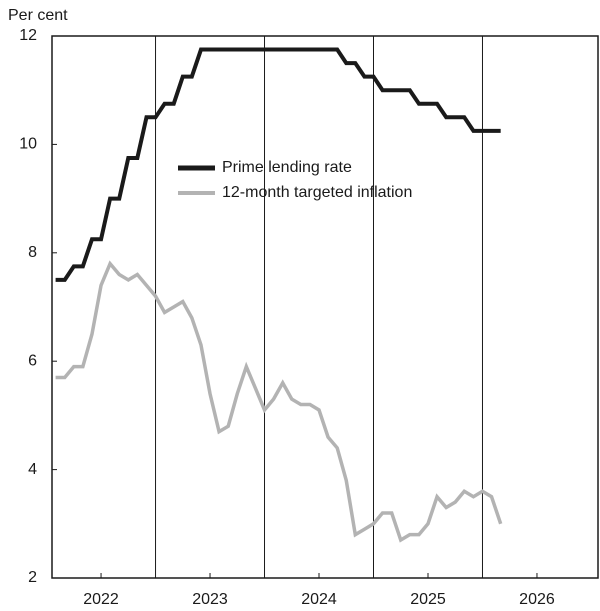 This screenshot has width=600, height=611. I want to click on y-tick-label: 12, so click(28, 35).